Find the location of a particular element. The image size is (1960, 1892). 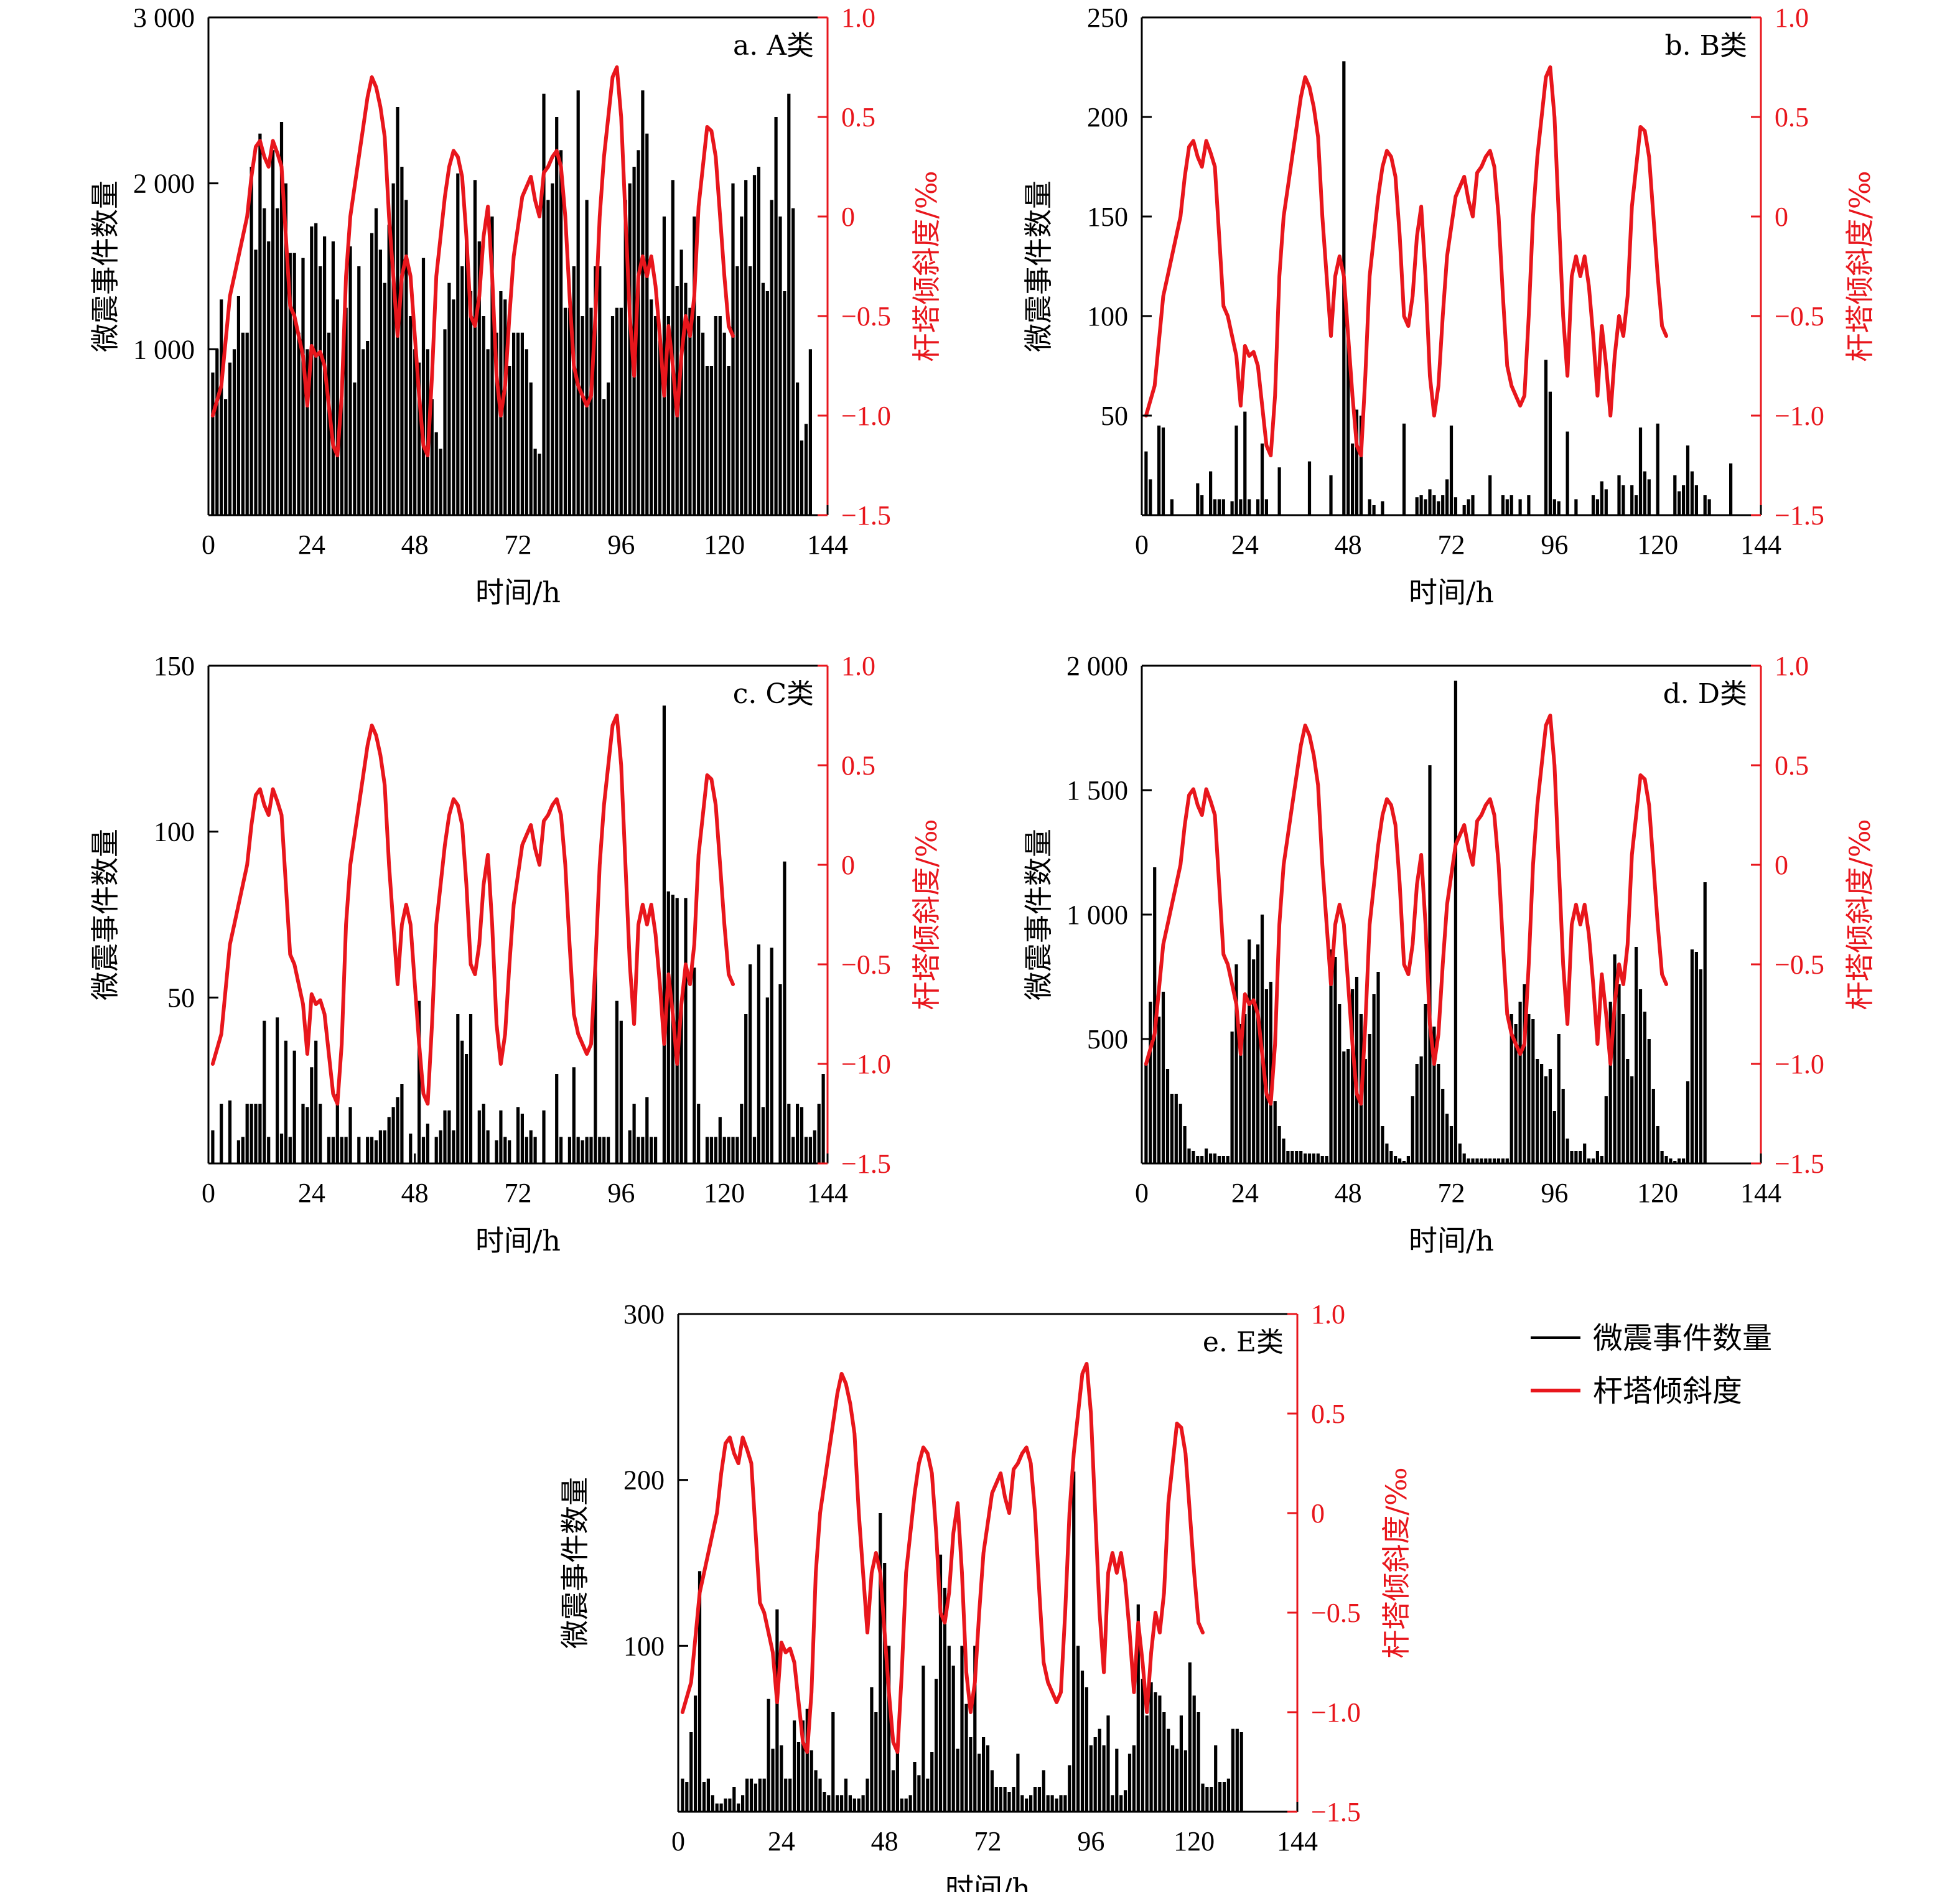

x-tick-label: 144 is located at coordinates (1760, 1193).